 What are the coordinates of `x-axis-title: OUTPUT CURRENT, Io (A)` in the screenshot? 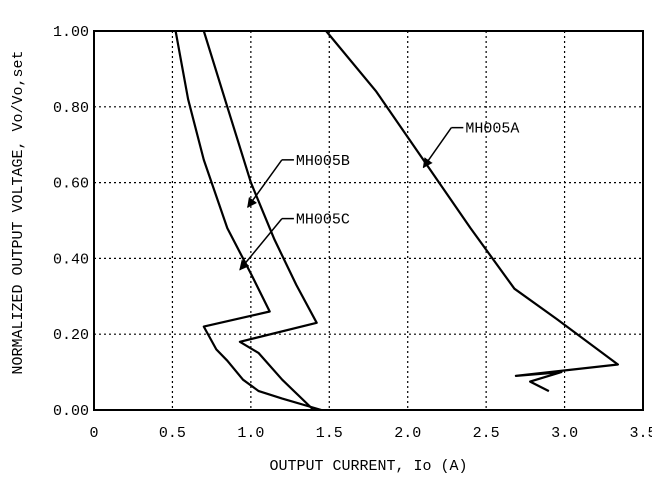 It's located at (368, 466).